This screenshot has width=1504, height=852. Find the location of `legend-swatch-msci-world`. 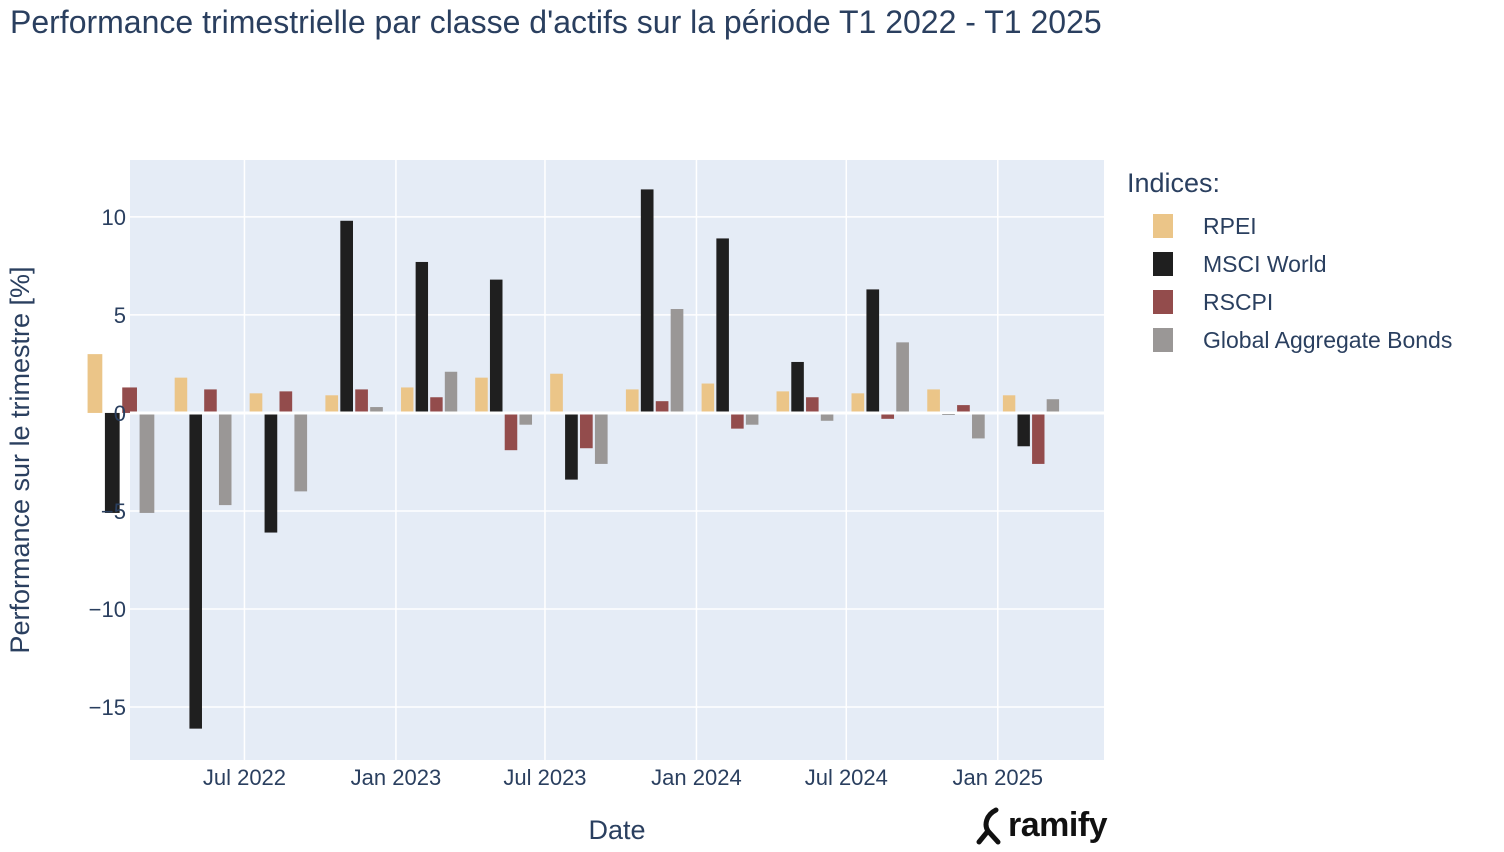

legend-swatch-msci-world is located at coordinates (1163, 264).